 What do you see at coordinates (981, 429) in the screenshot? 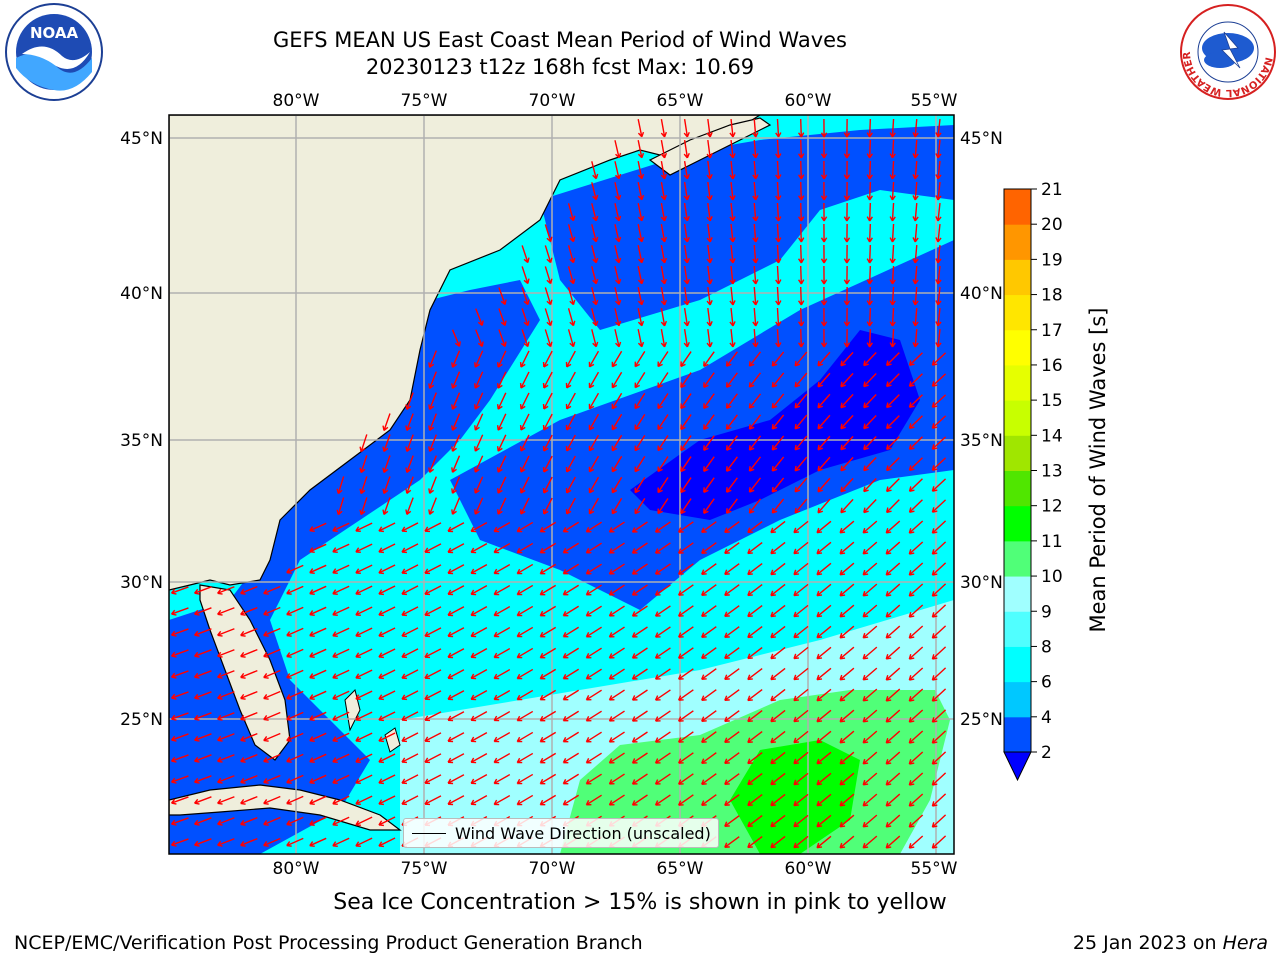
I see `y-axis-right: 45°N 40°N 35°N 30°N 25°N` at bounding box center [981, 429].